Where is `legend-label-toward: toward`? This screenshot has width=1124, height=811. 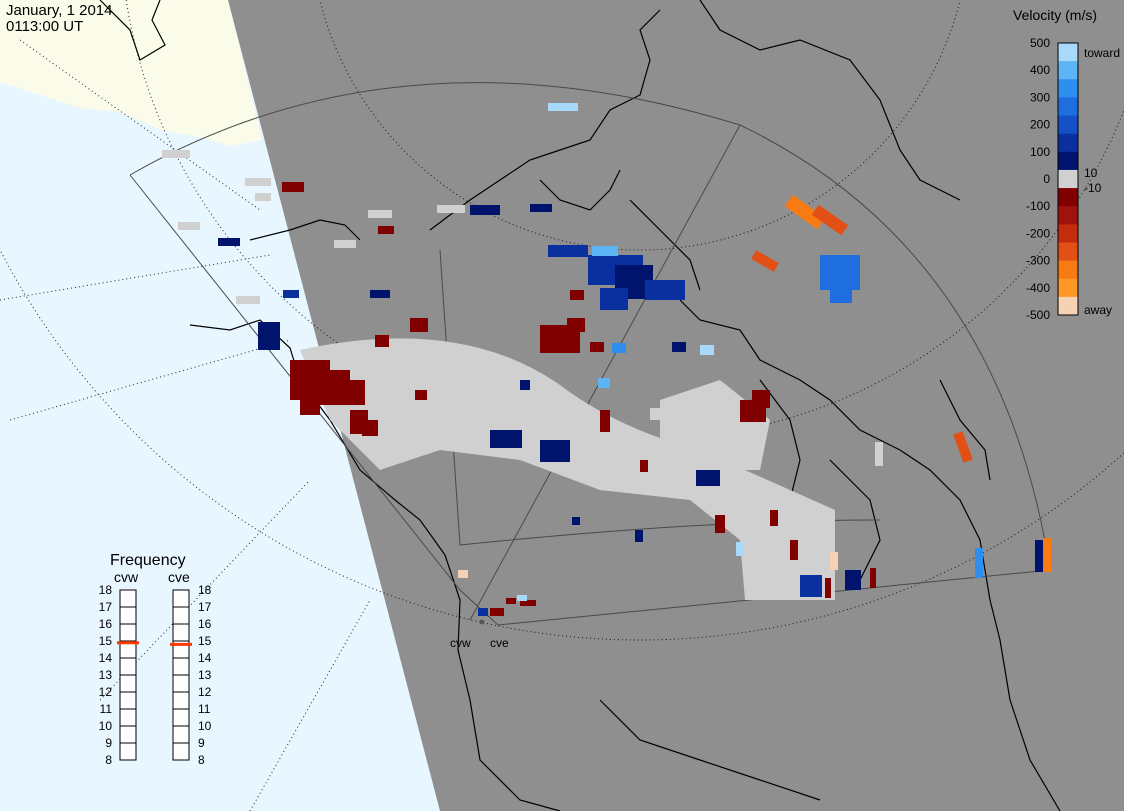
legend-label-toward: toward is located at coordinates (1102, 53).